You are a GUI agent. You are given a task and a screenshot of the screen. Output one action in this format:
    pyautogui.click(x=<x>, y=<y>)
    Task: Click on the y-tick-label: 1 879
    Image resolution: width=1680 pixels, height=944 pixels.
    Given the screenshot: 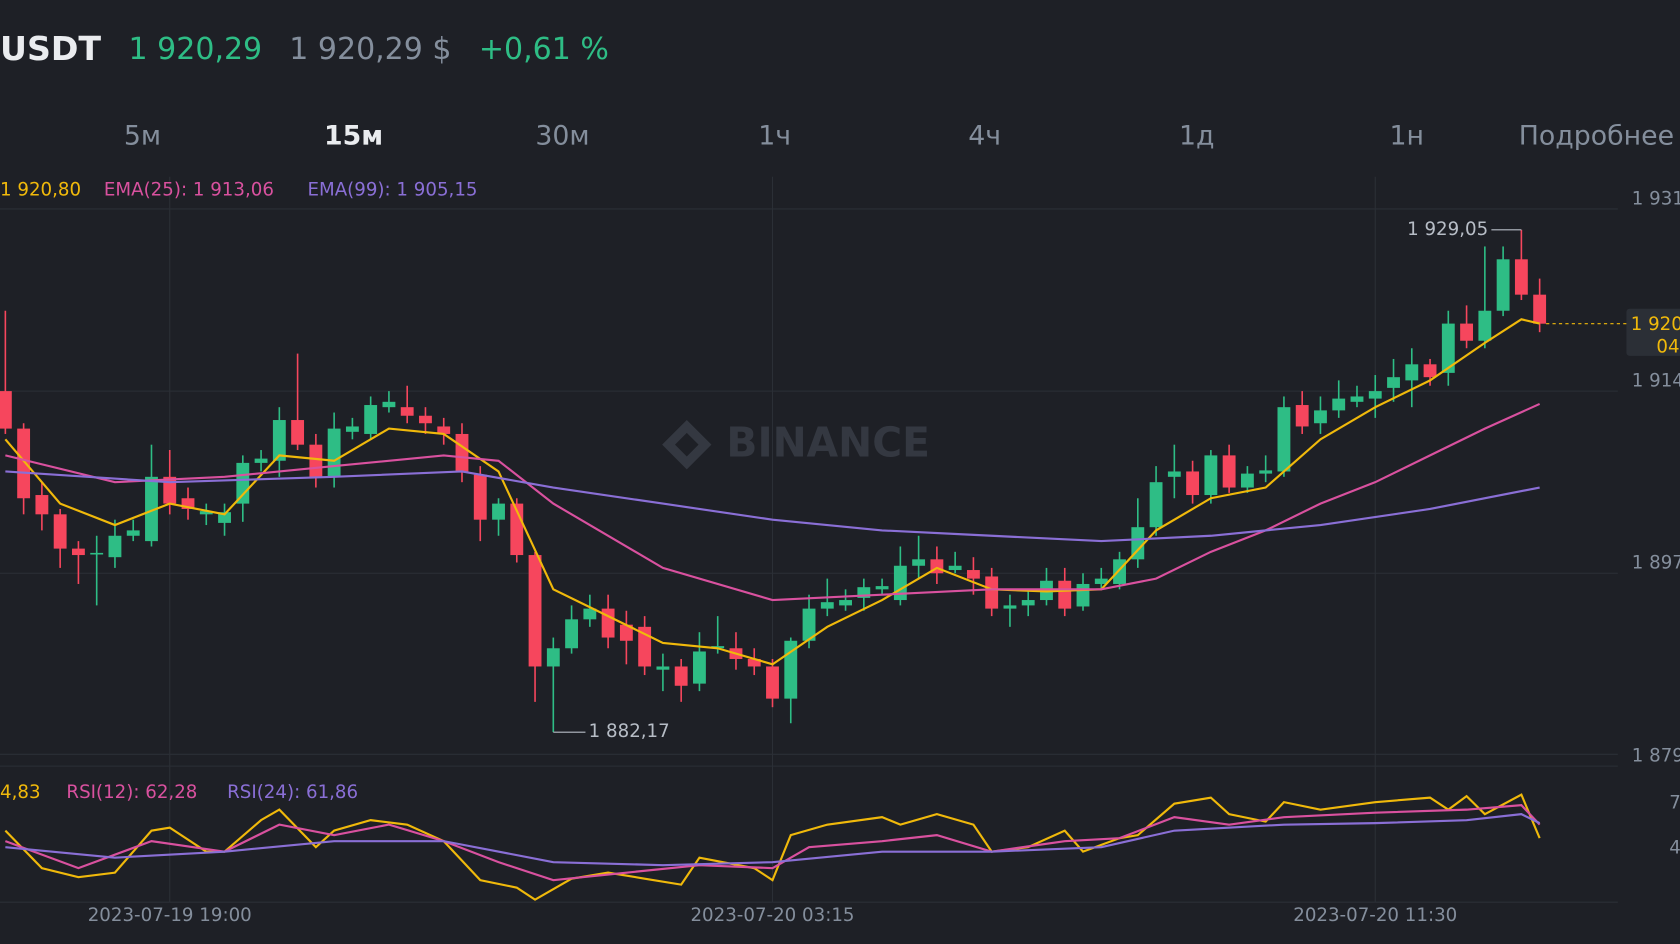 What is the action you would take?
    pyautogui.click(x=1656, y=755)
    